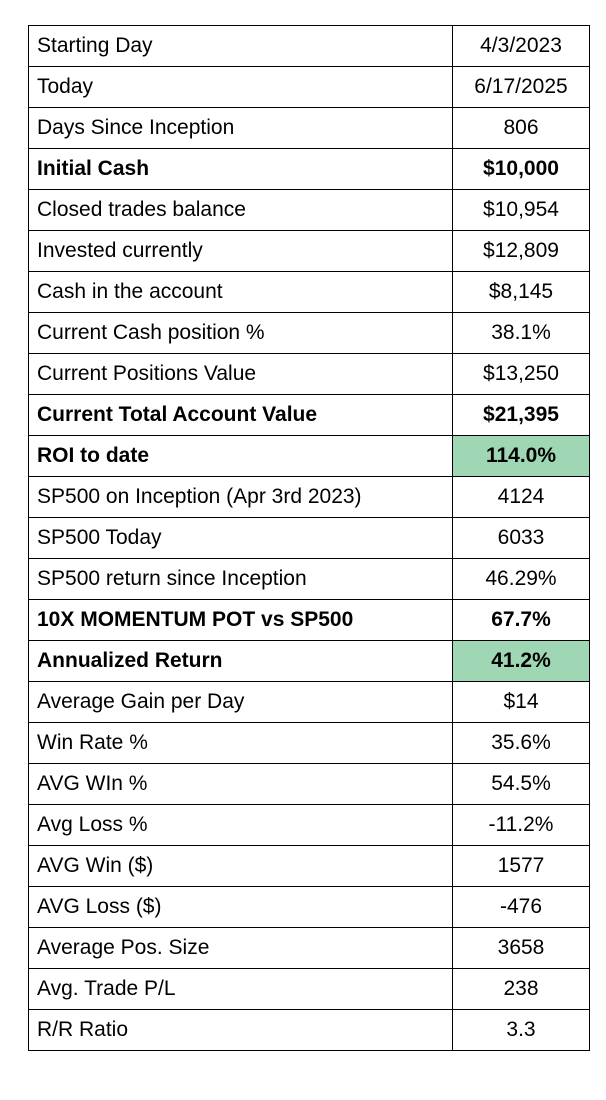 The height and width of the screenshot is (1100, 606). I want to click on row-value: 806, so click(521, 128).